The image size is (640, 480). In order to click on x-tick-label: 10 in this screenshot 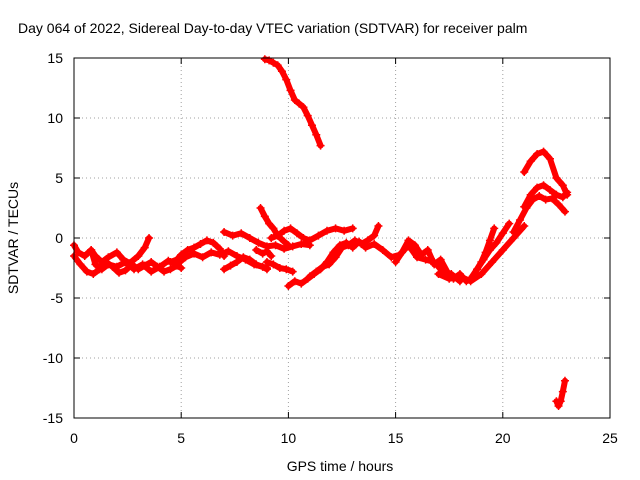, I will do `click(289, 438)`.